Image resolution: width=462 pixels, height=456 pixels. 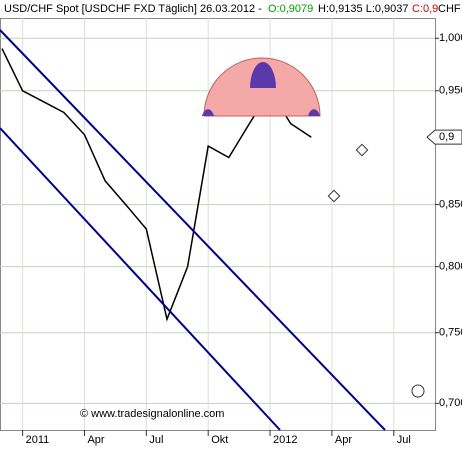 What do you see at coordinates (450, 403) in the screenshot?
I see `y-tick-label: 0,700` at bounding box center [450, 403].